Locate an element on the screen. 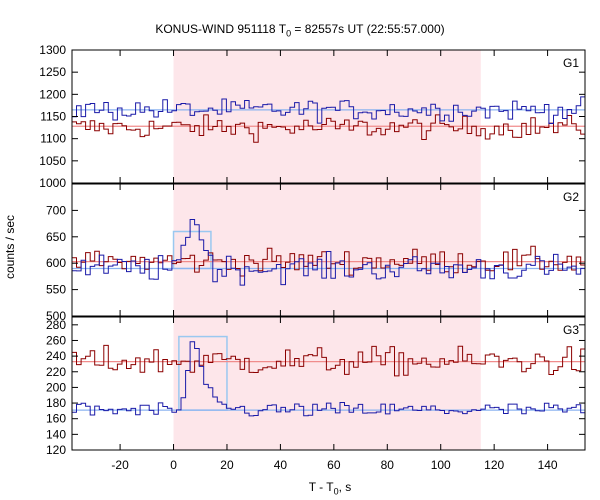  y-tick-label: 200 is located at coordinates (56, 387).